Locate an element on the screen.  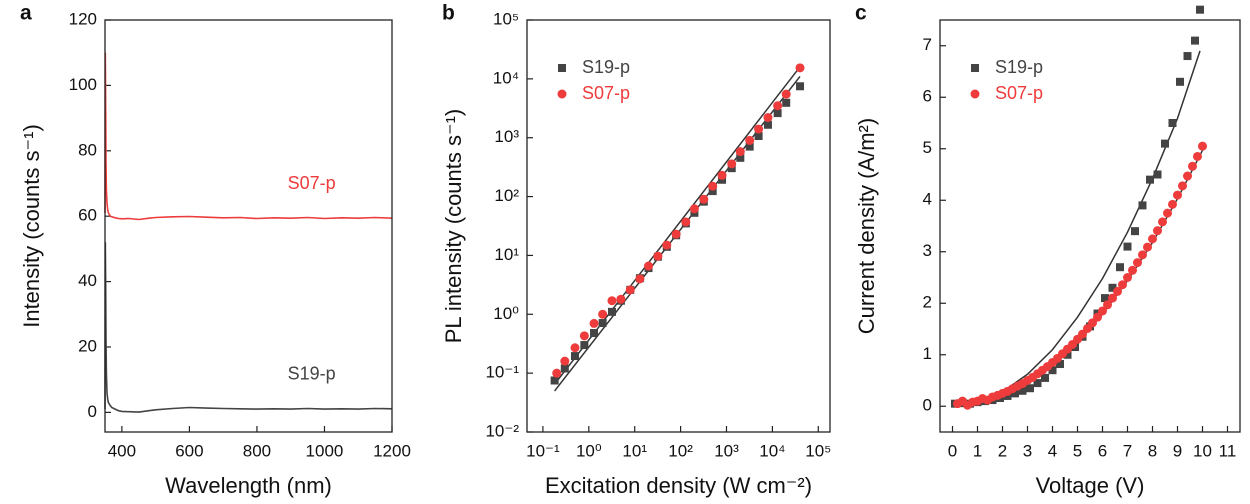
y-tick-label: 10² is located at coordinates (506, 195).